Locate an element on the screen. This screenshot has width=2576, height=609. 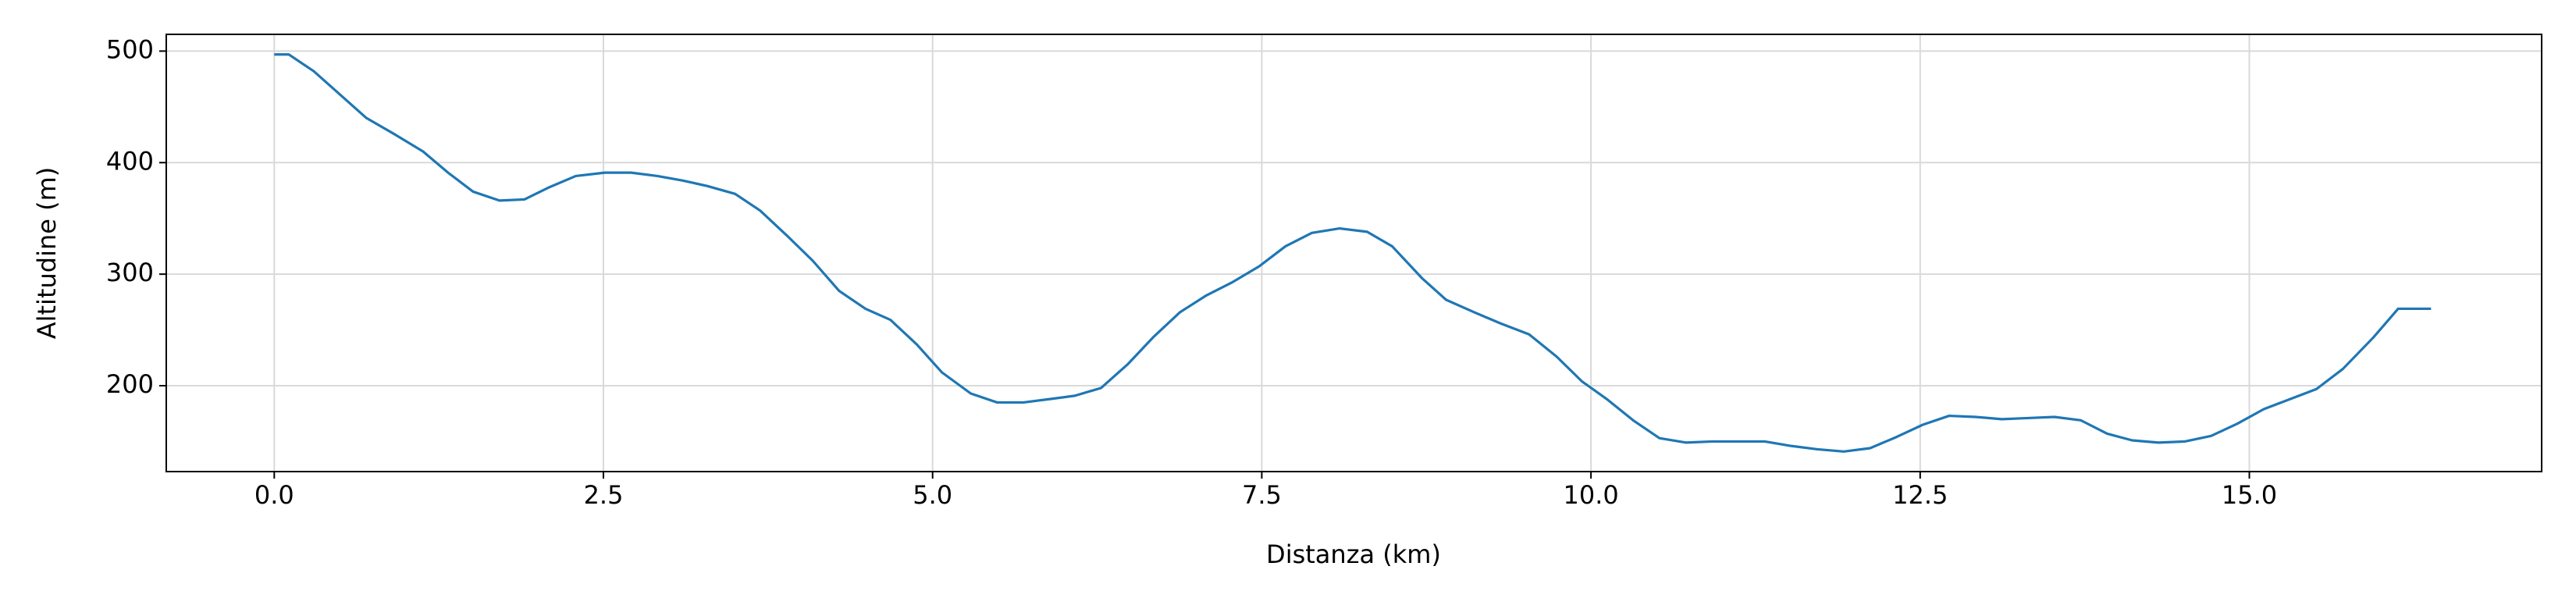
x-tick-label: 7.5 is located at coordinates (1262, 495).